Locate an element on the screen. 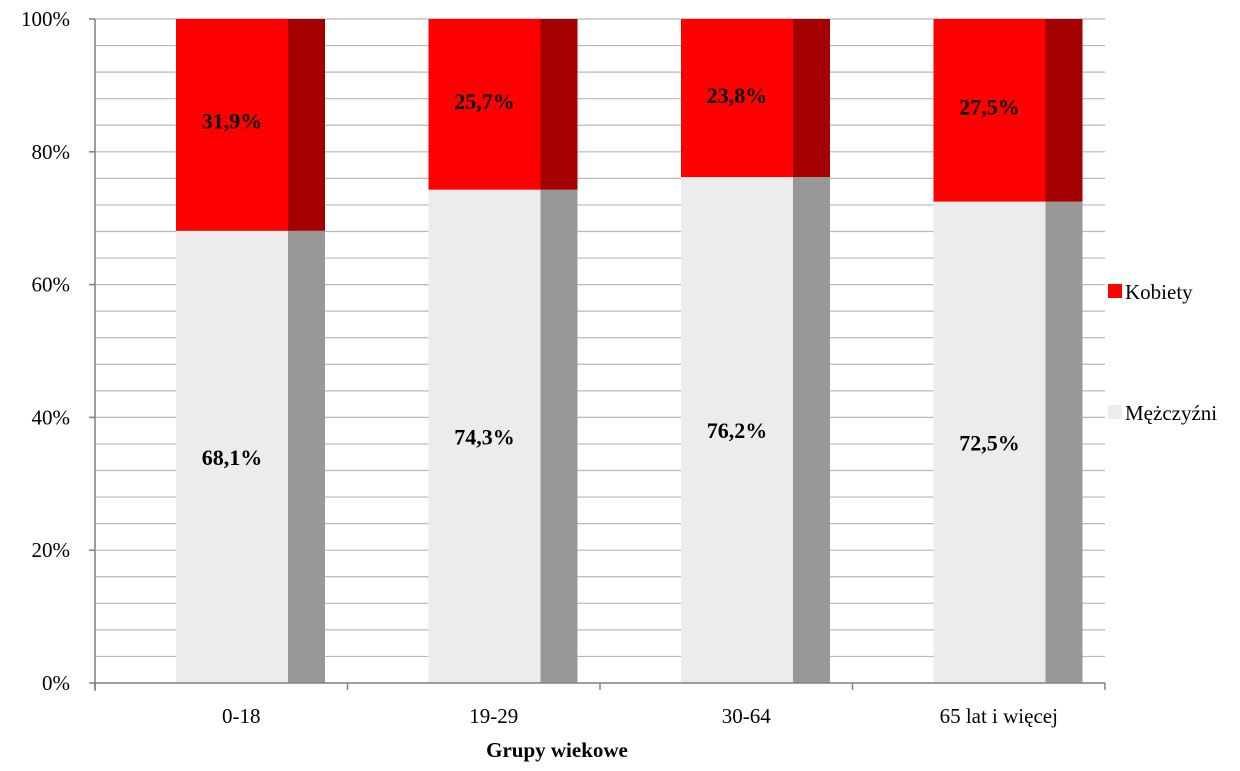  y-tick-label: 100% is located at coordinates (45, 19).